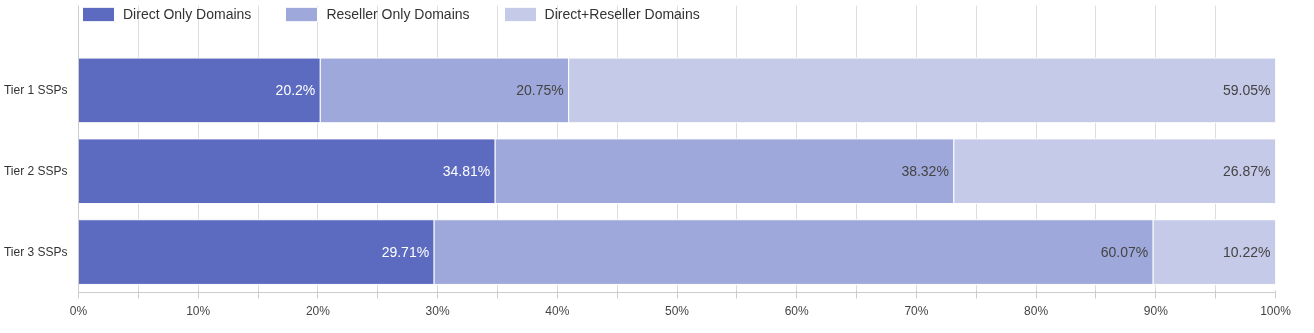 The image size is (1314, 333). I want to click on x-tick-label: 30%, so click(437, 310).